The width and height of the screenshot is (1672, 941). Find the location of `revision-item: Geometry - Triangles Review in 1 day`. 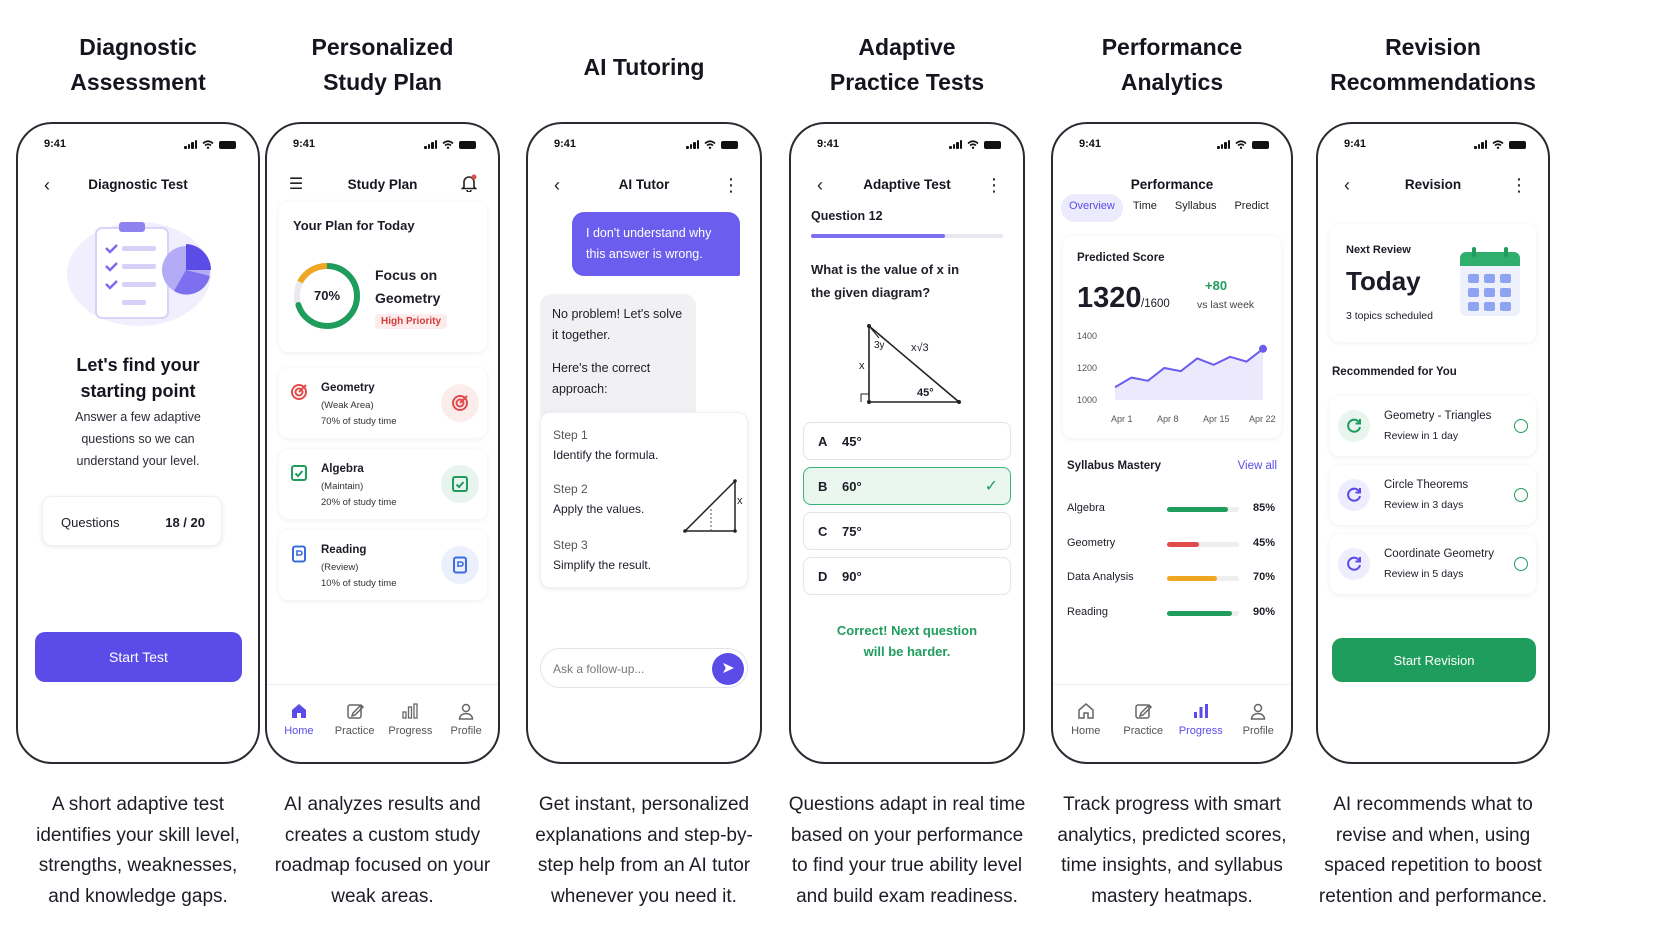

revision-item: Geometry - Triangles Review in 1 day is located at coordinates (1433, 426).